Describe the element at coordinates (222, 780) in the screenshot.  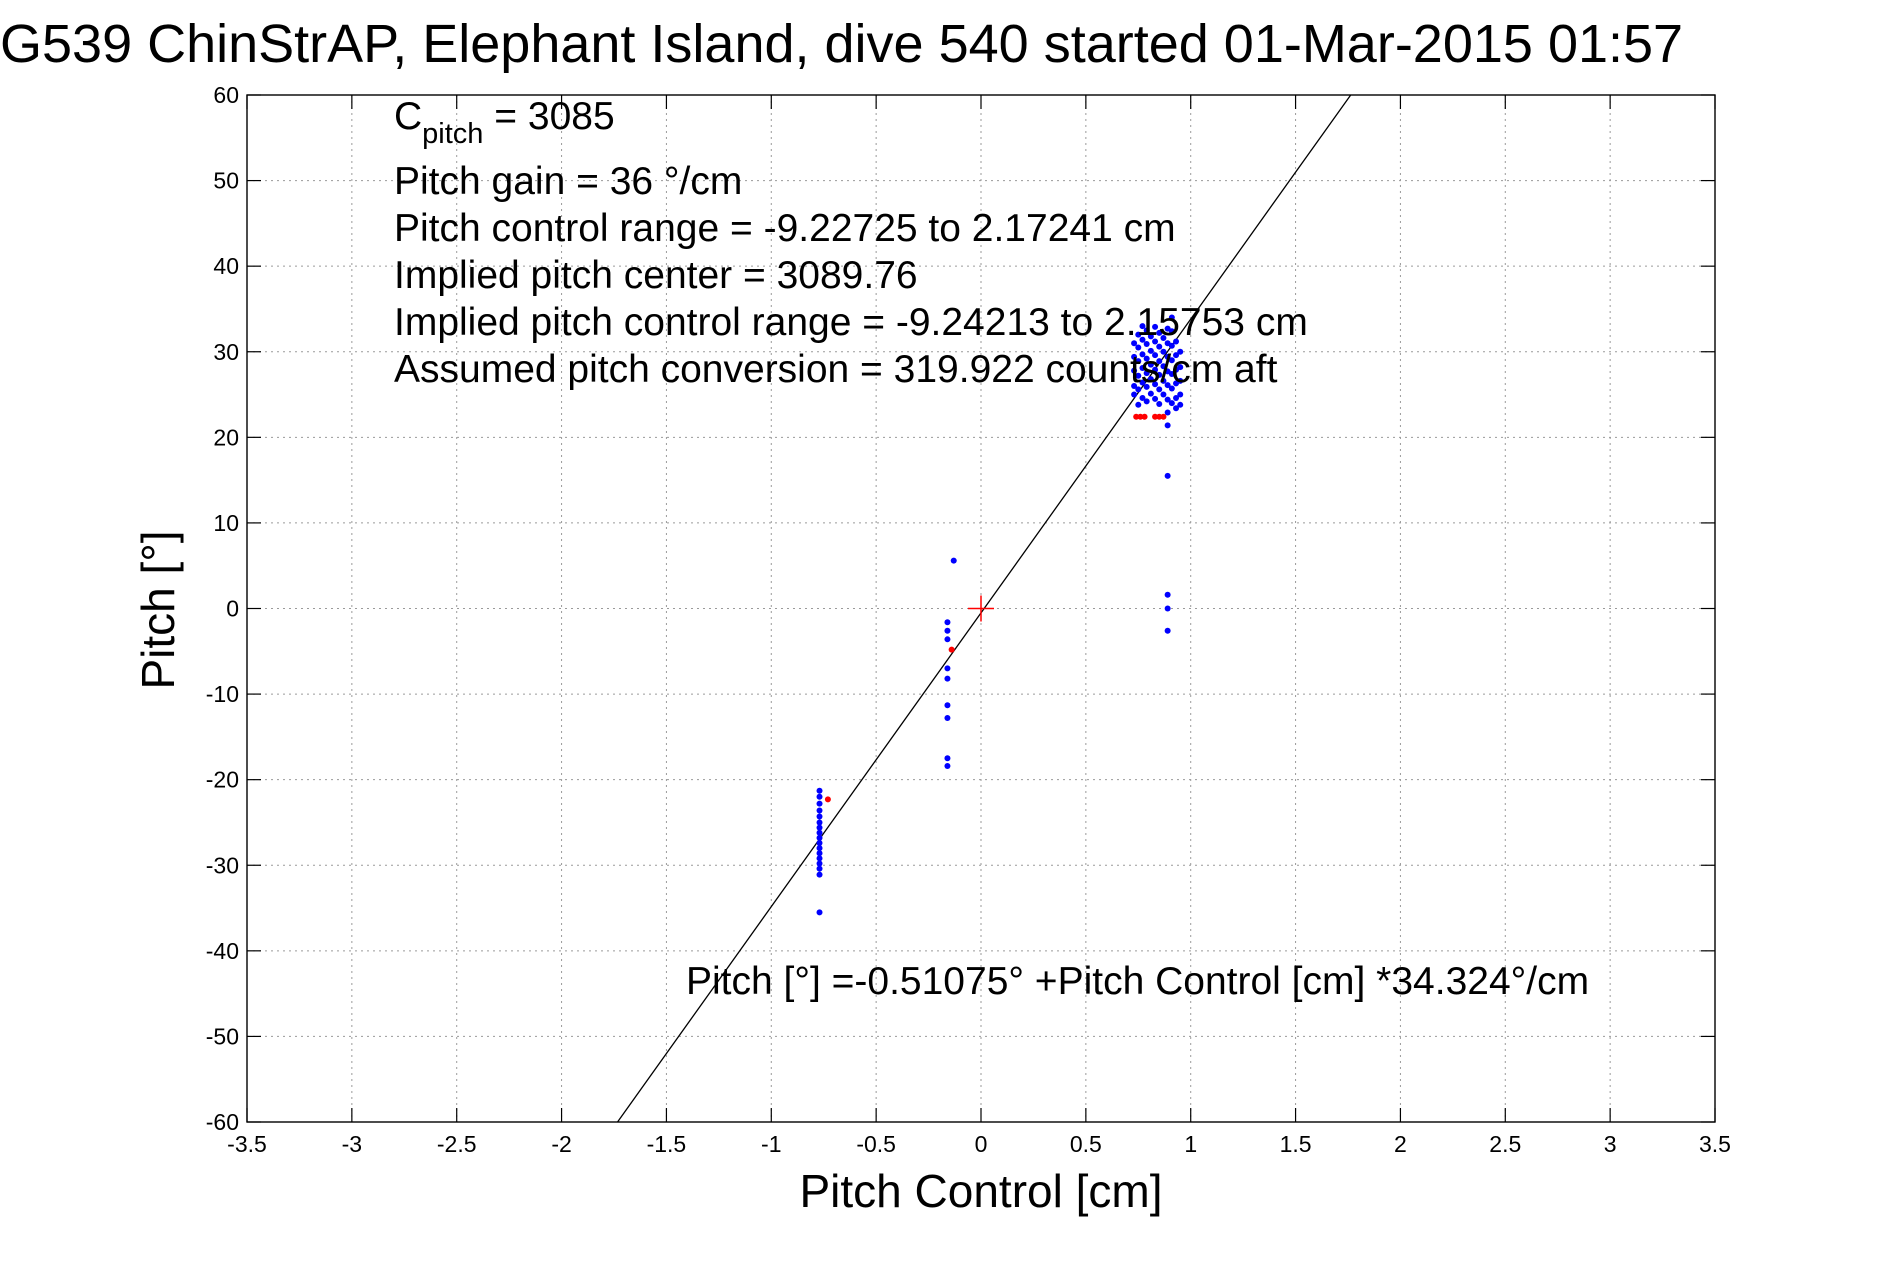
I see `y-tick-label: -20` at that location.